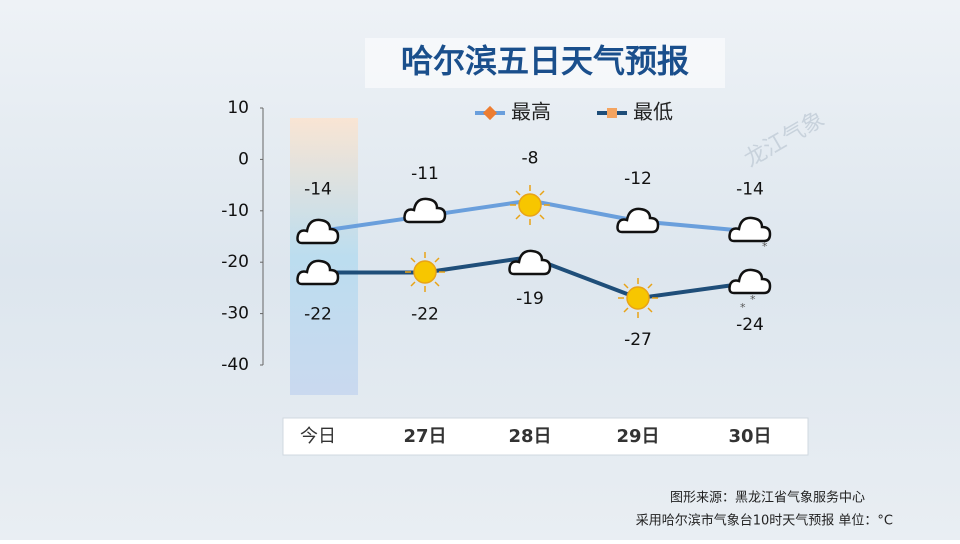 This screenshot has height=544, width=960. I want to click on weather-icons: * * *, so click(534, 251).